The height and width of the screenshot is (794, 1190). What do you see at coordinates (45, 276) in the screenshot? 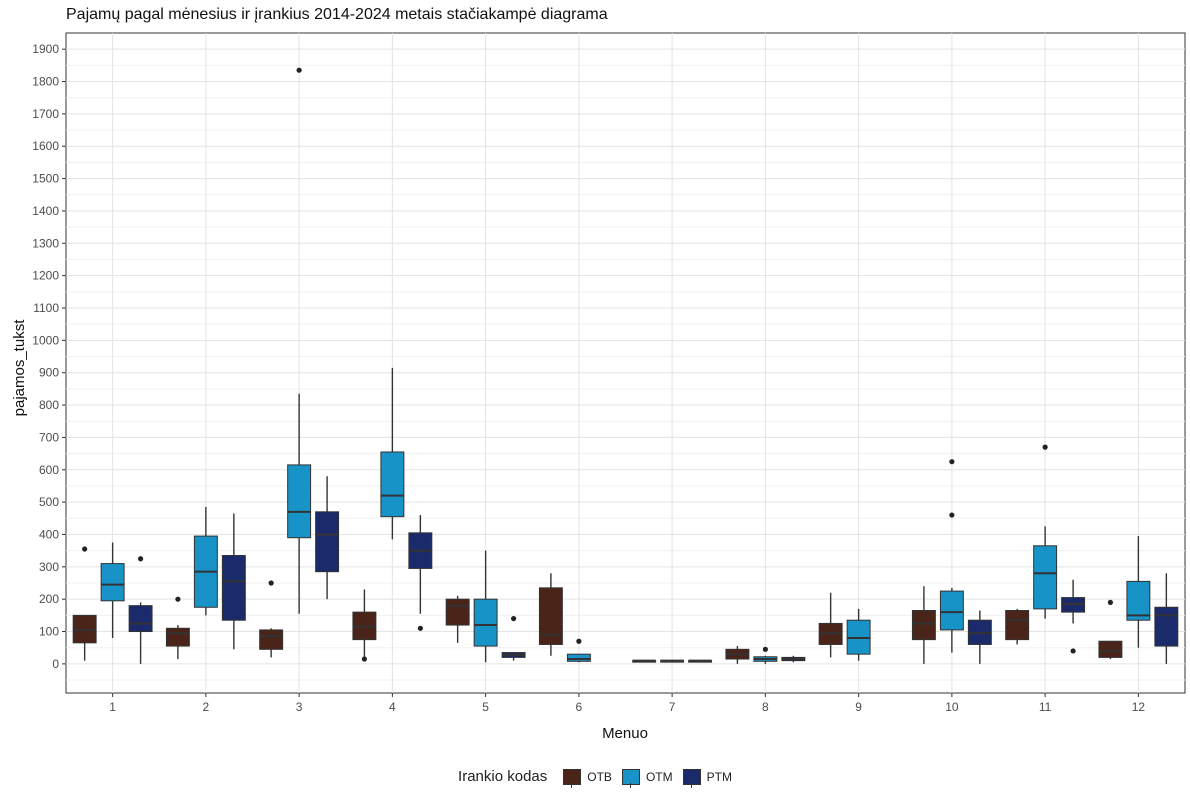
I see `y-tick-label: 1200` at bounding box center [45, 276].